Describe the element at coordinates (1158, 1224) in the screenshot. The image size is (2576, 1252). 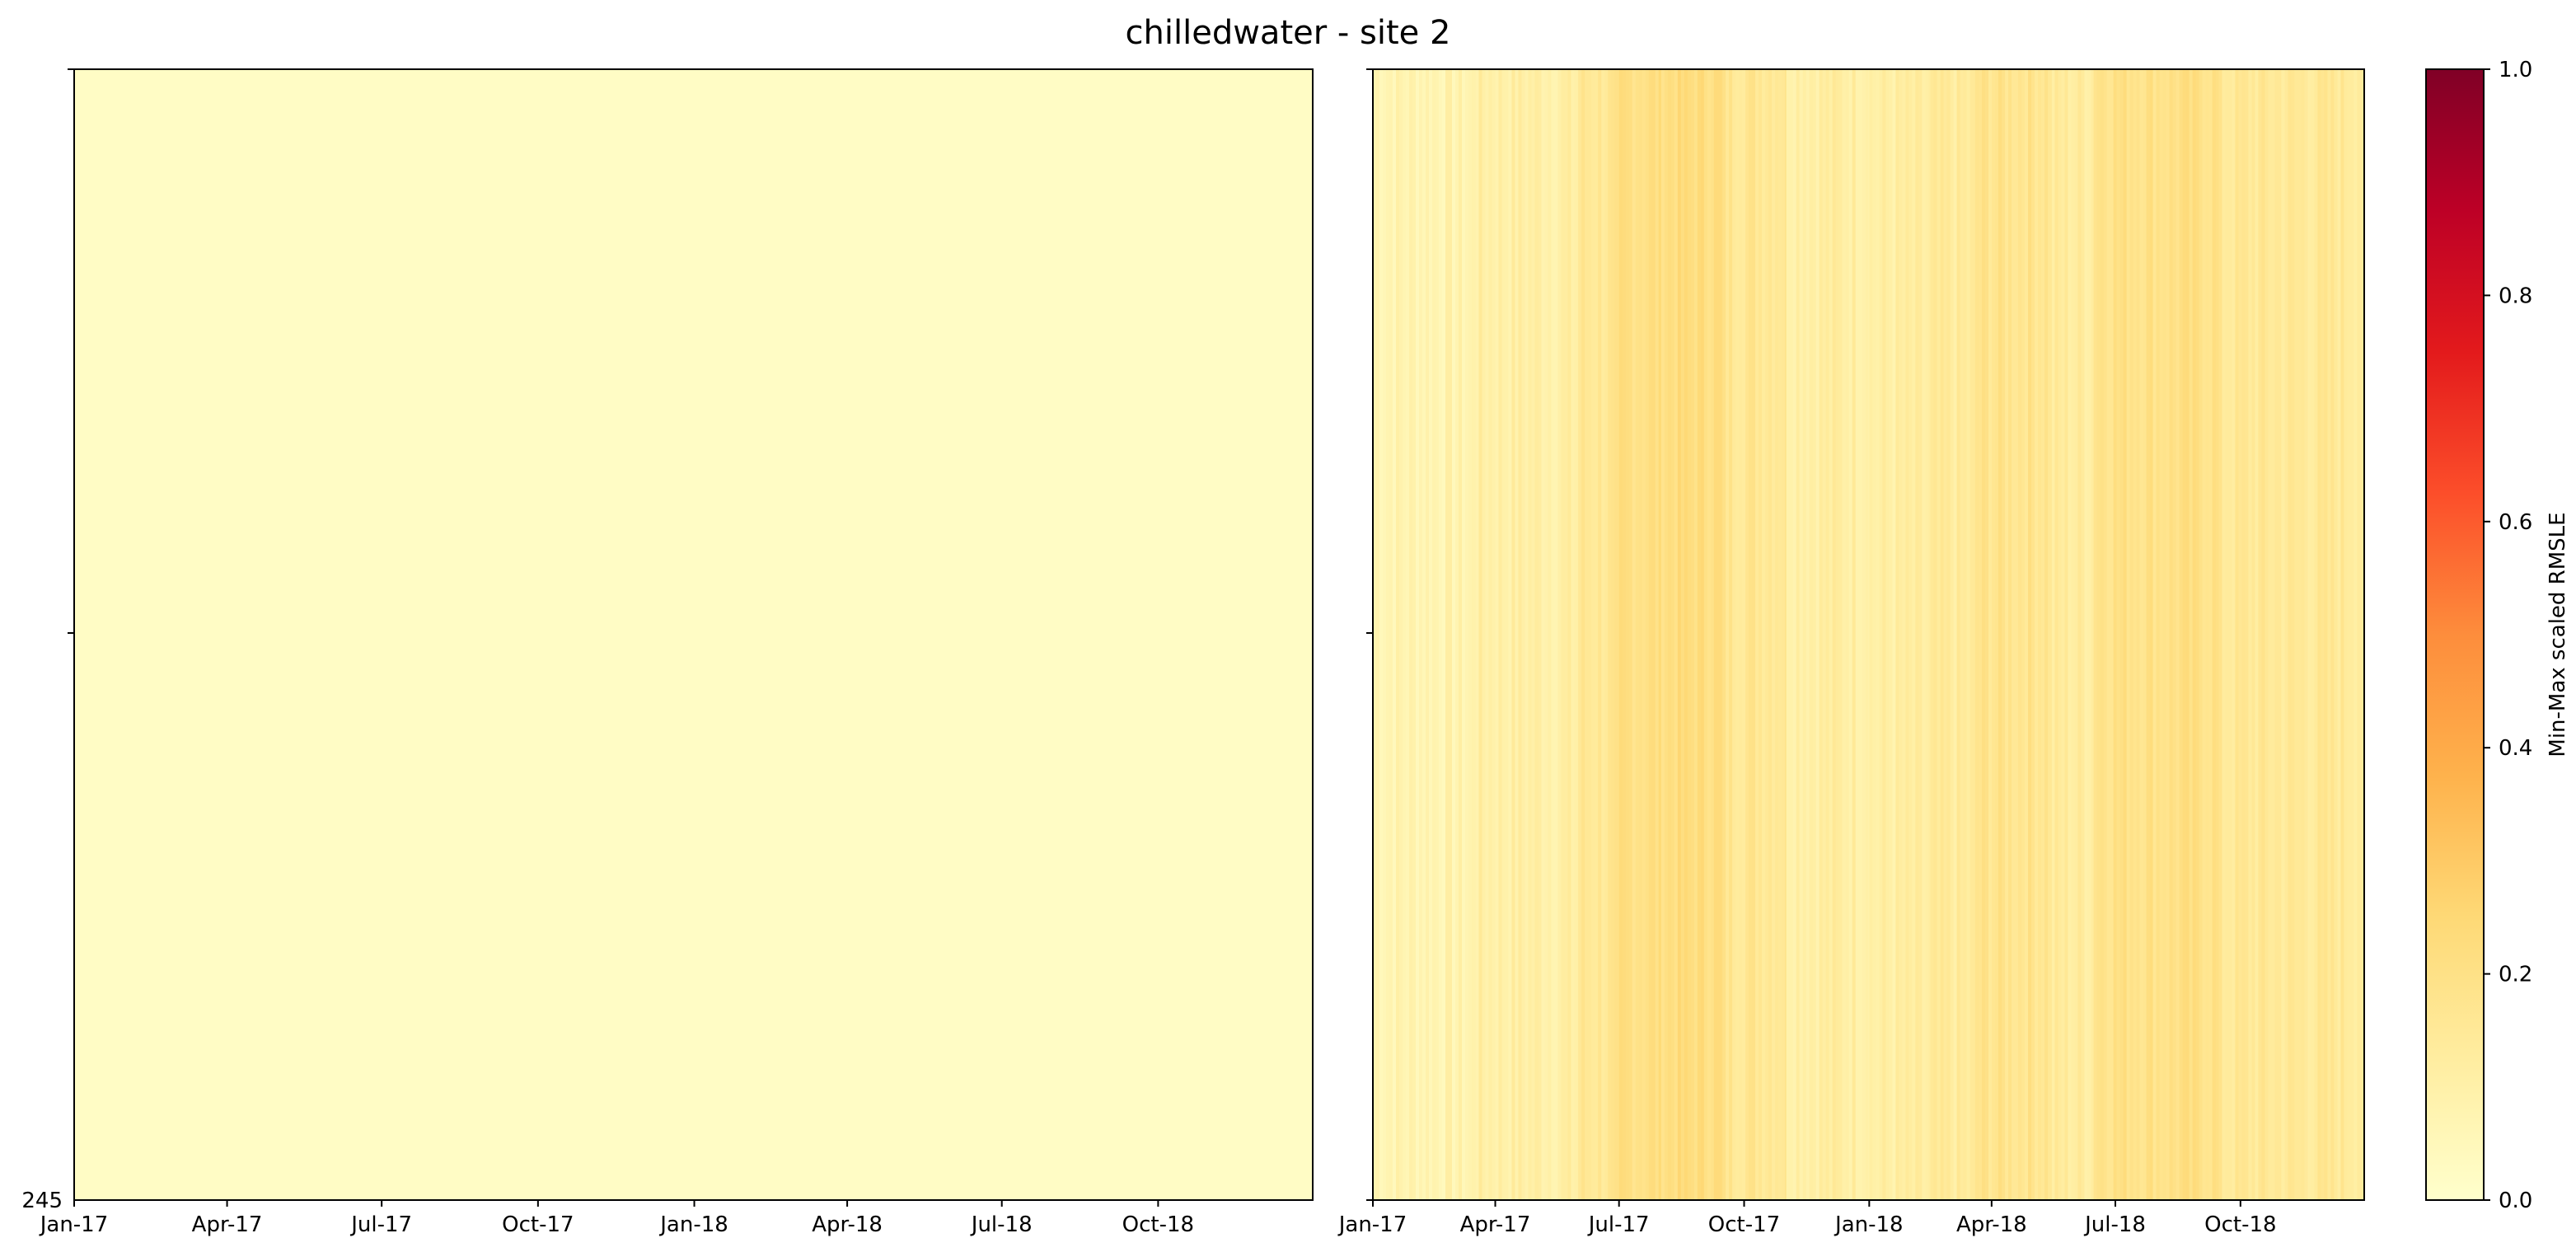
I see `x-tick-label: Oct-18` at that location.